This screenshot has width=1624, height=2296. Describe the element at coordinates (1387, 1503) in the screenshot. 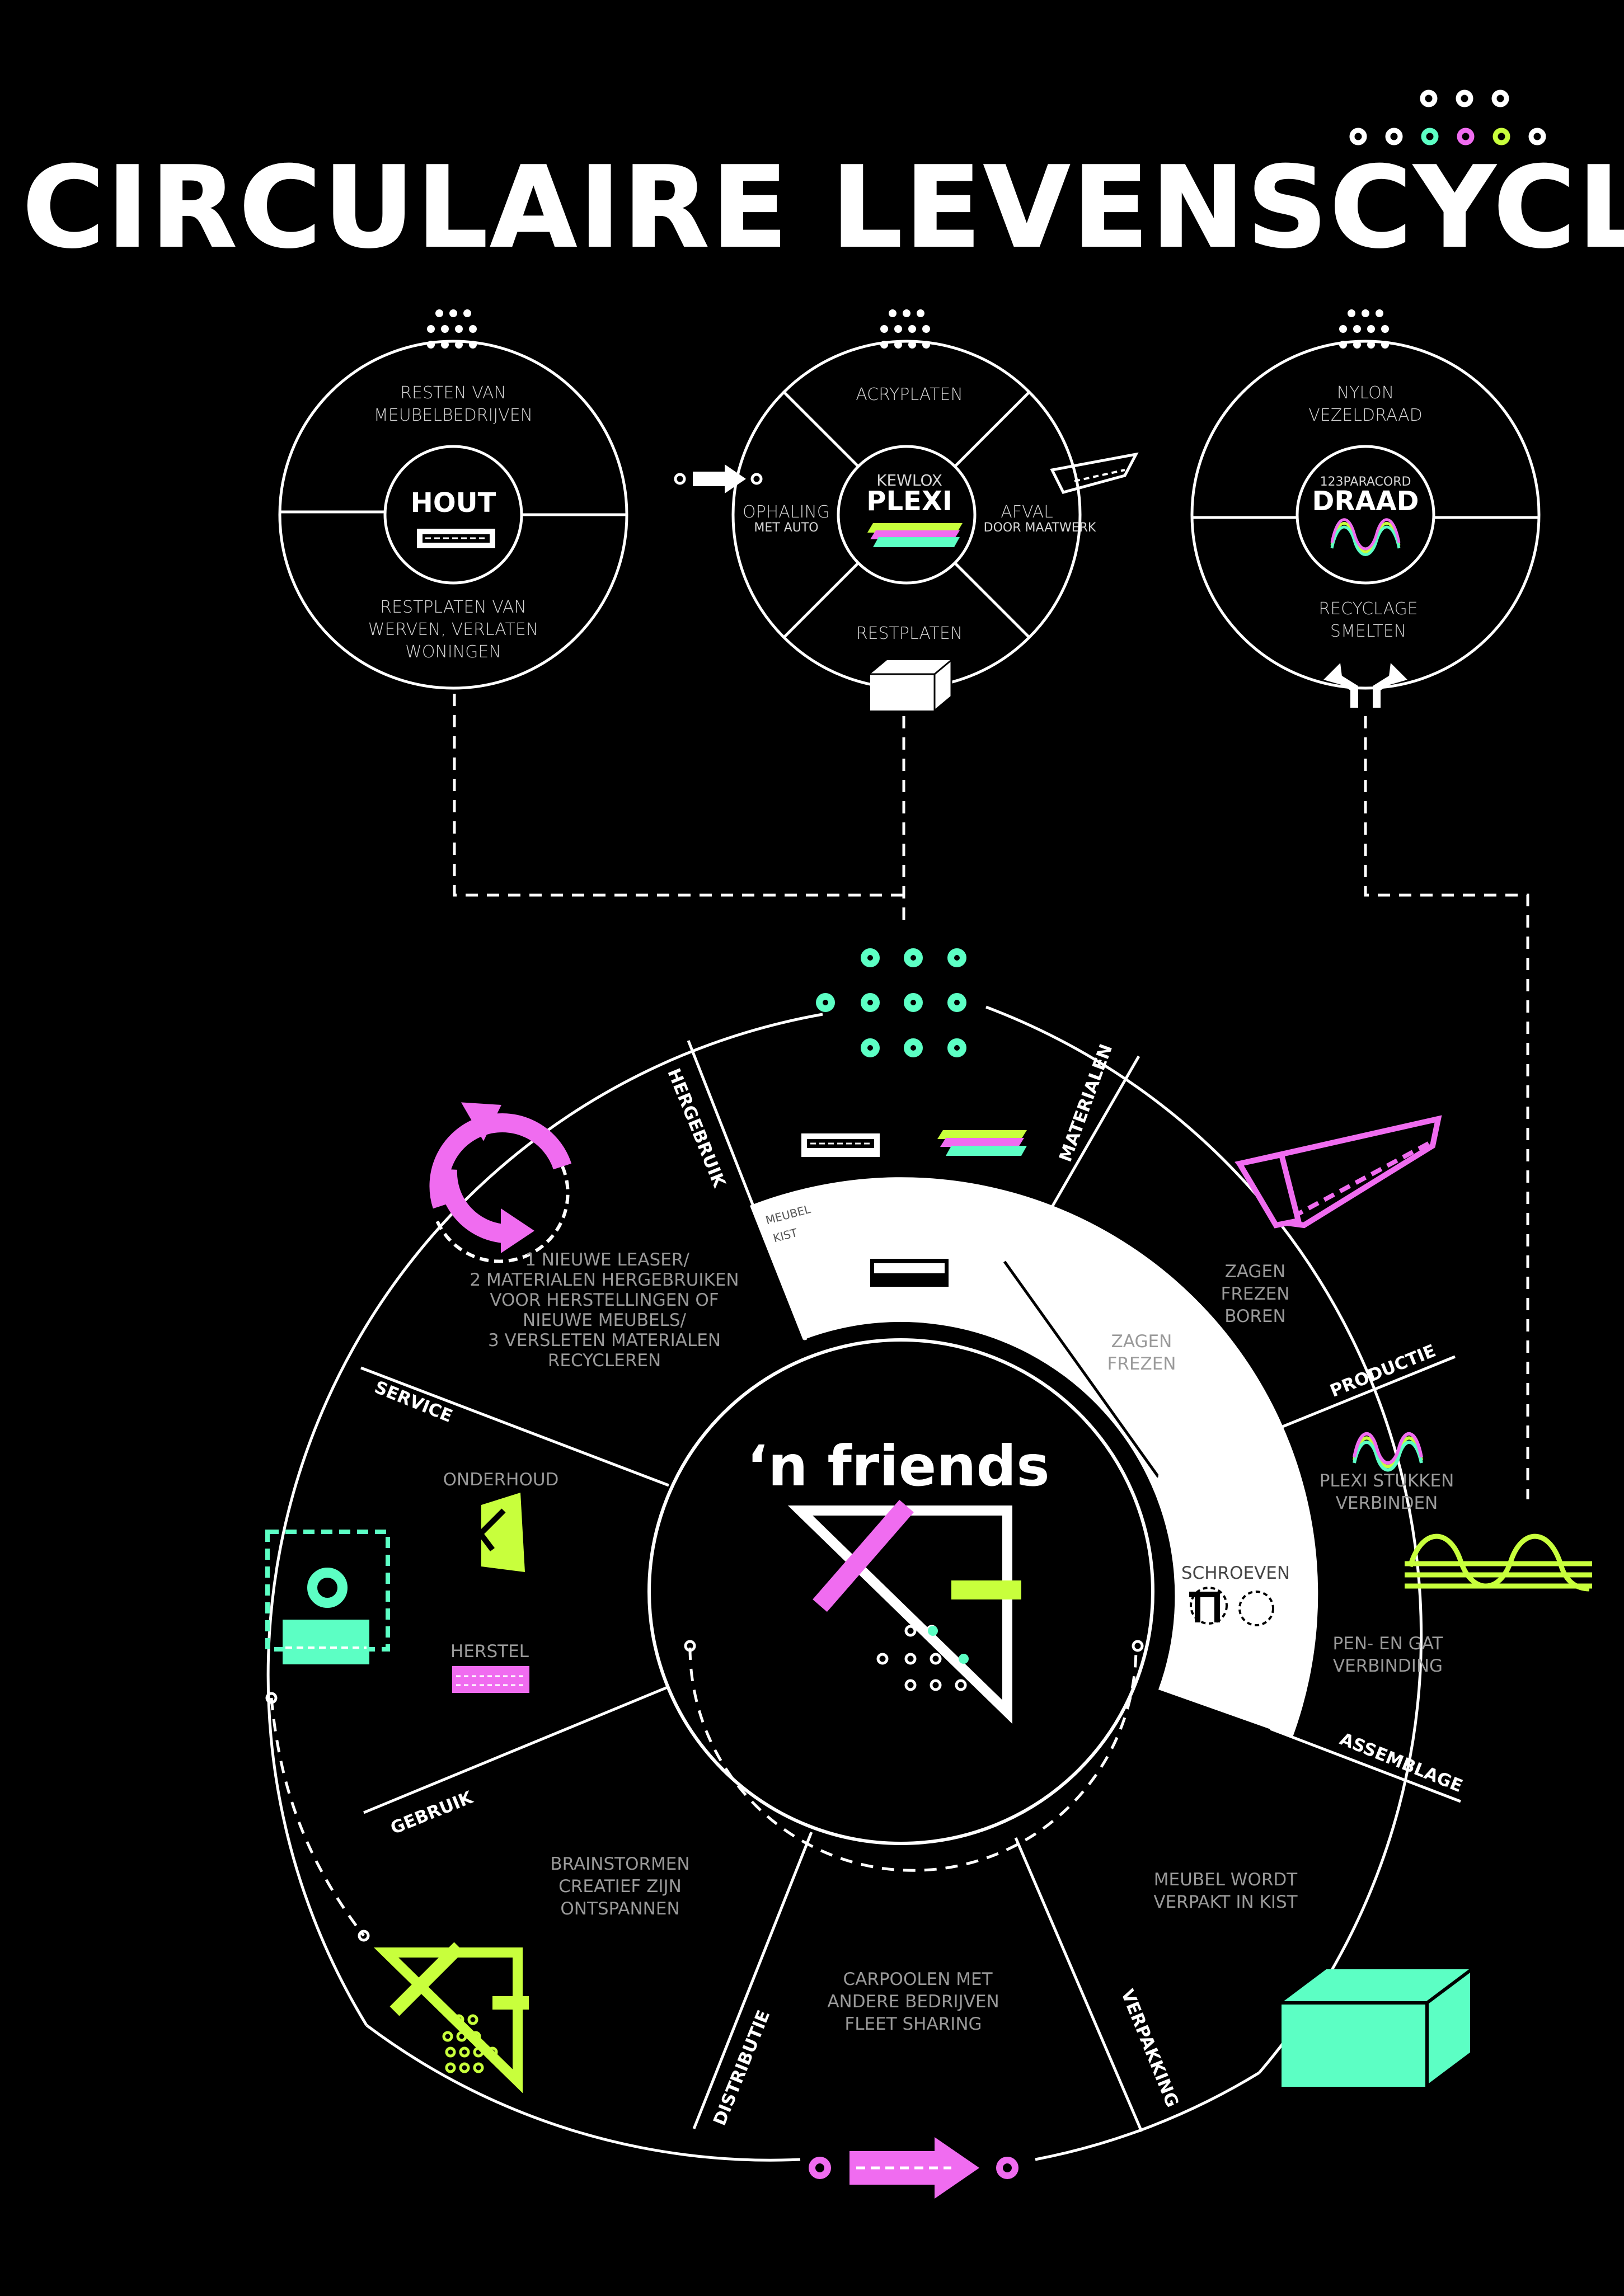

I see `assemblage-top-2: VERBINDEN` at that location.